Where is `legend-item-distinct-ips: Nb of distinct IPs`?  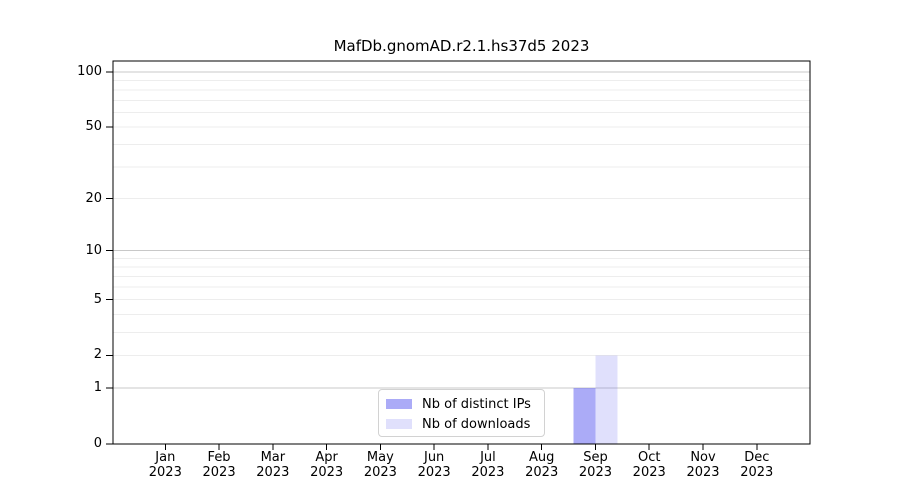 legend-item-distinct-ips: Nb of distinct IPs is located at coordinates (461, 404).